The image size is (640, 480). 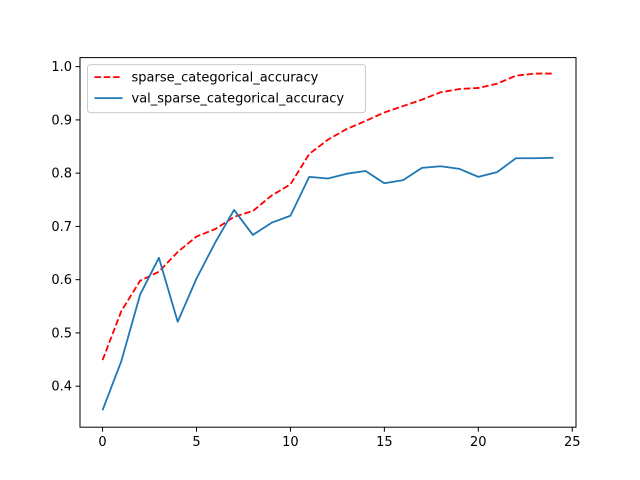 I want to click on y-tick-label-2: 0.6, so click(x=61, y=280).